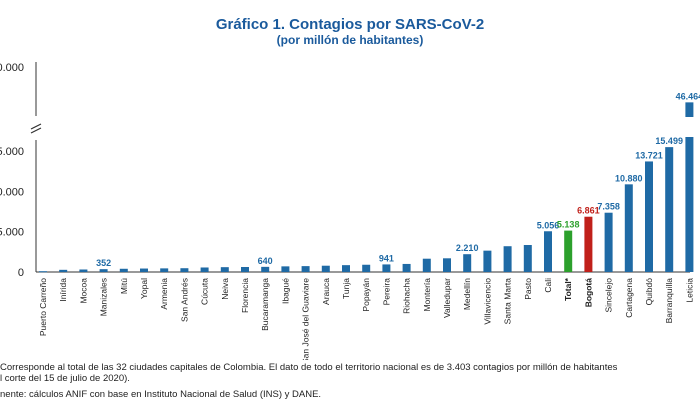 The width and height of the screenshot is (700, 420). I want to click on x-tick-label: Medellín, so click(467, 294).